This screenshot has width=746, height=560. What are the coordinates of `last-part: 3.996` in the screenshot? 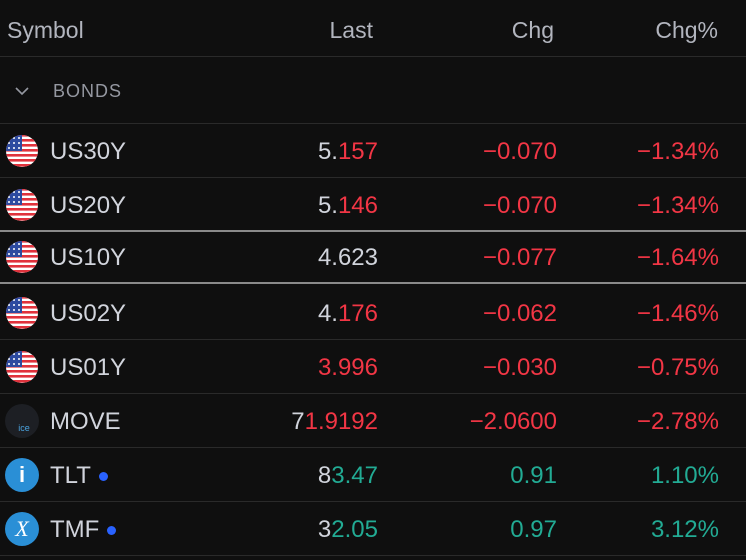 It's located at (347, 367).